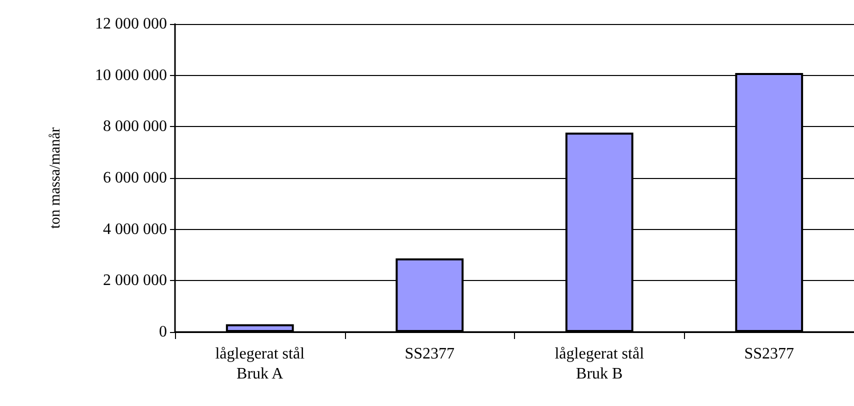 The image size is (854, 406). I want to click on y-tick-label: 10 000 000, so click(131, 75).